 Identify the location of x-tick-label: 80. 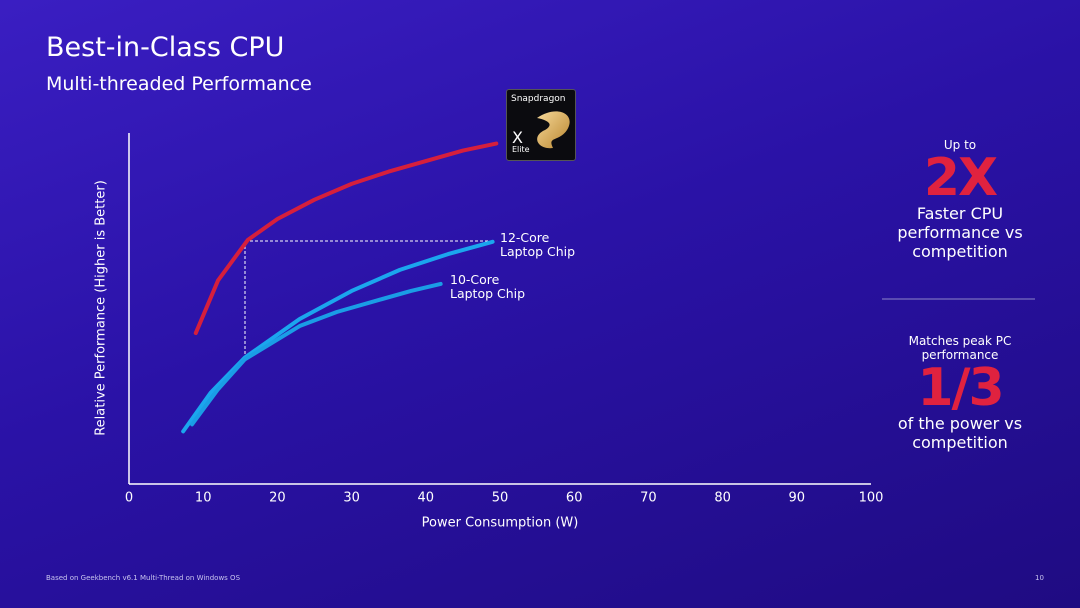
(722, 498).